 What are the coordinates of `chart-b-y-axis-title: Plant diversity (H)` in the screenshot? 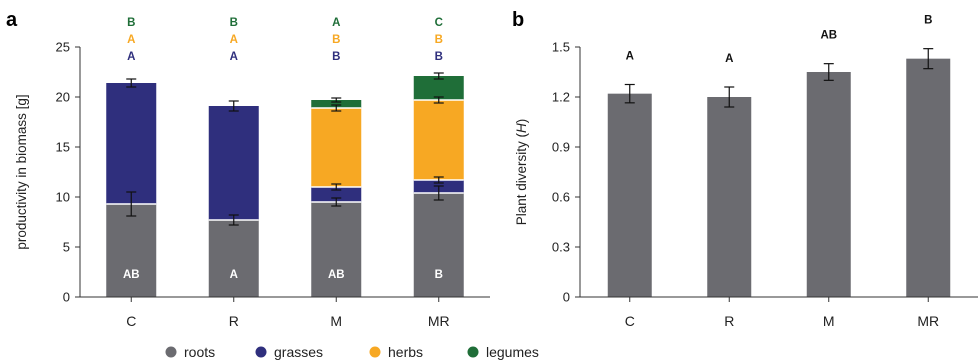 It's located at (521, 172).